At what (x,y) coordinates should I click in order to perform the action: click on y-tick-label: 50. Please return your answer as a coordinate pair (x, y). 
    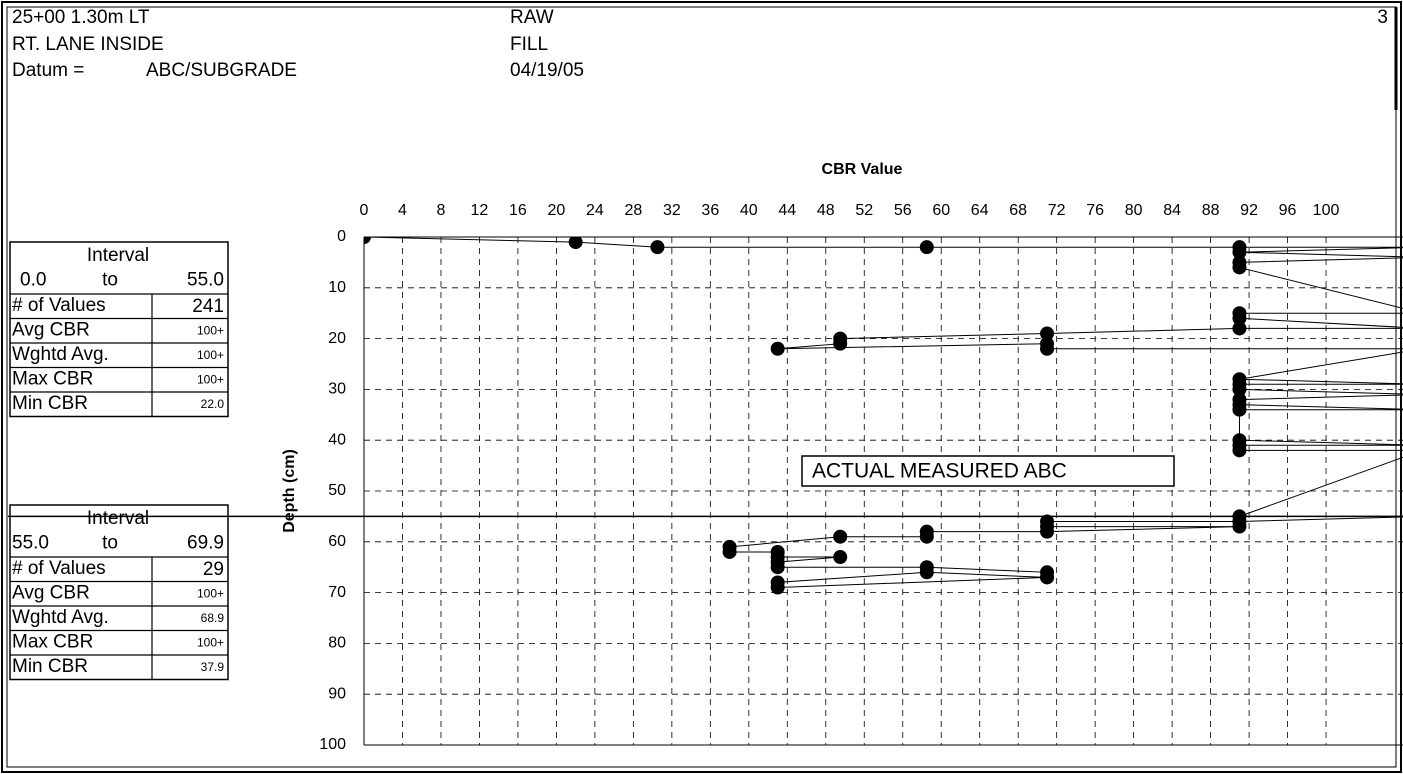
    Looking at the image, I should click on (337, 490).